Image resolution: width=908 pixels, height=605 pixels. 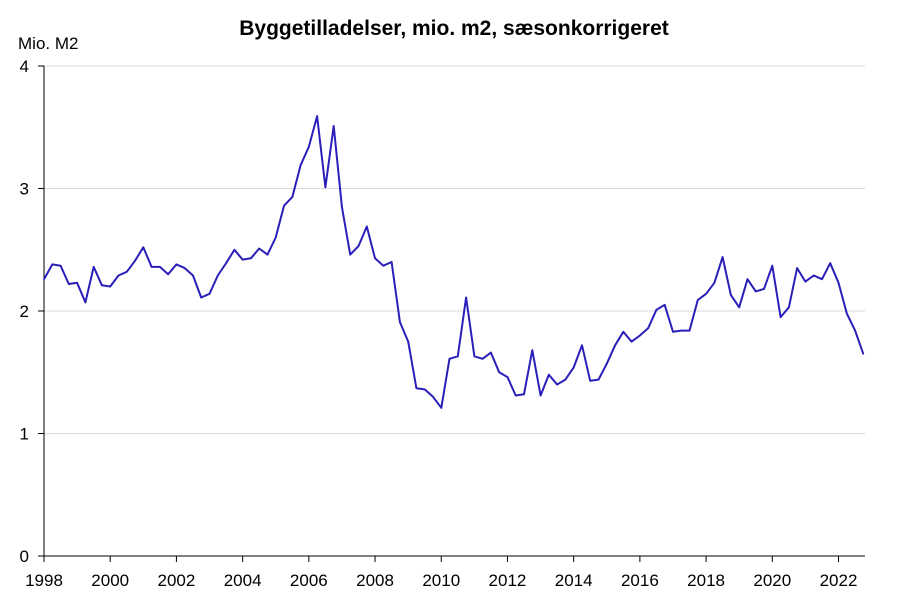 What do you see at coordinates (309, 580) in the screenshot?
I see `x-tick-label: 2006` at bounding box center [309, 580].